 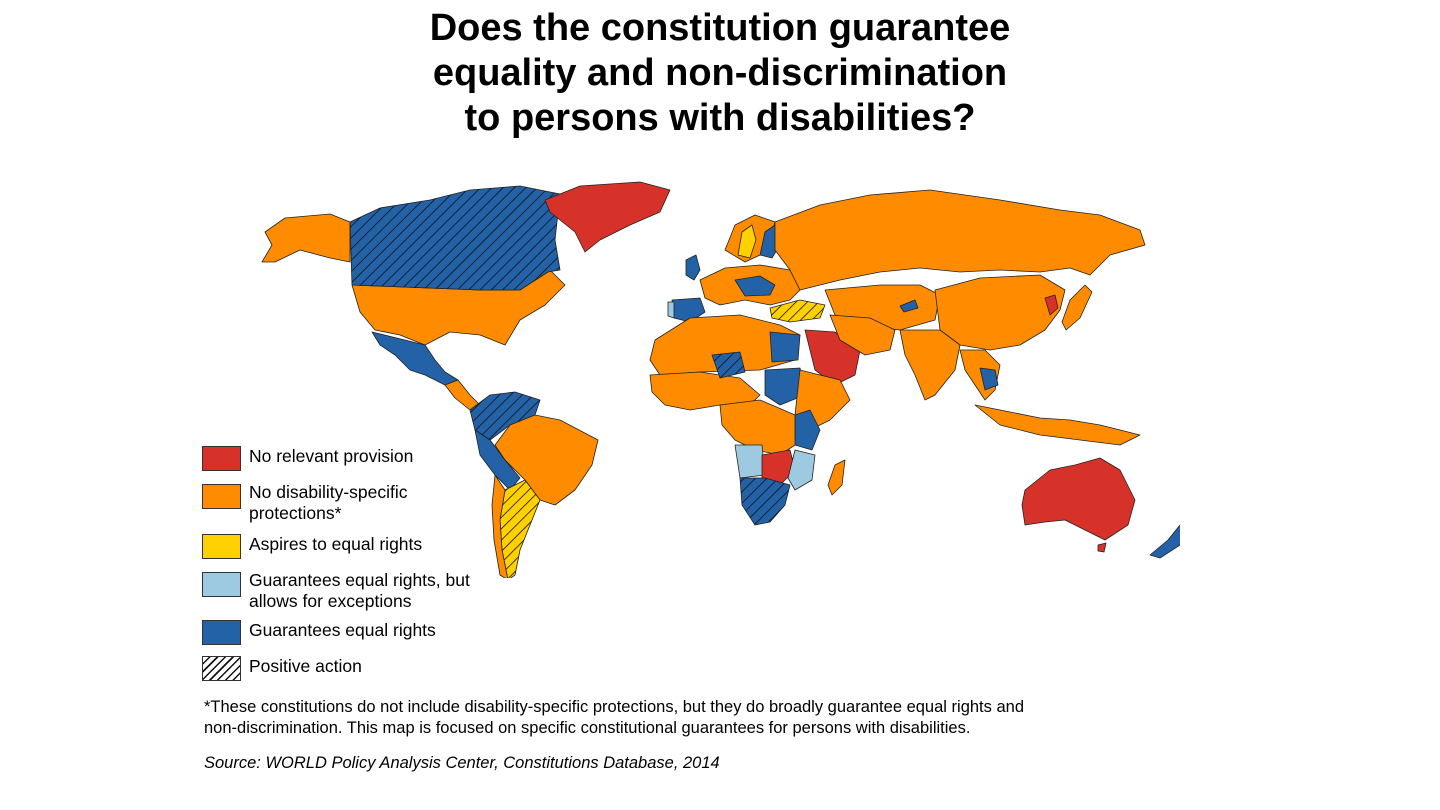 I want to click on legend-label: Positive action, so click(x=305, y=666).